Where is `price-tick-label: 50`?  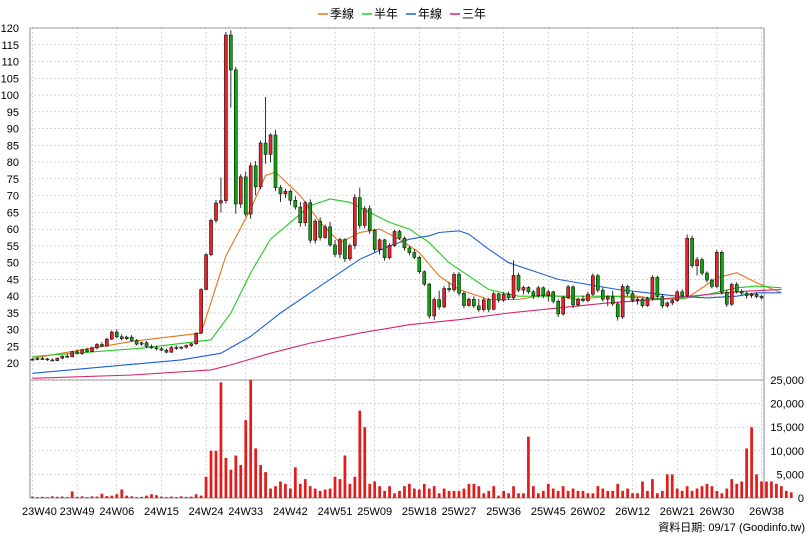
price-tick-label: 50 is located at coordinates (13, 264).